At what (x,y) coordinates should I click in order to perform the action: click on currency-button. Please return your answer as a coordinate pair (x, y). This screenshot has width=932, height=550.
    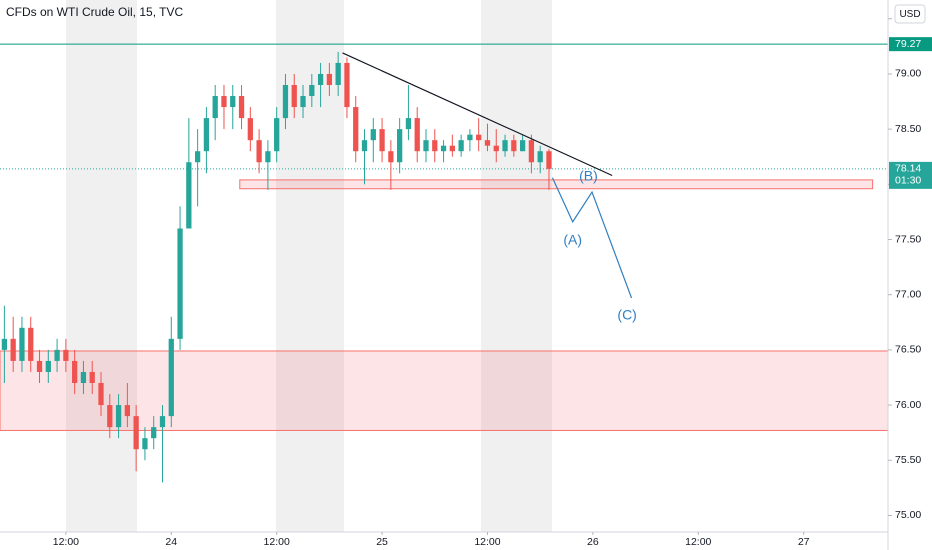
    Looking at the image, I should click on (910, 14).